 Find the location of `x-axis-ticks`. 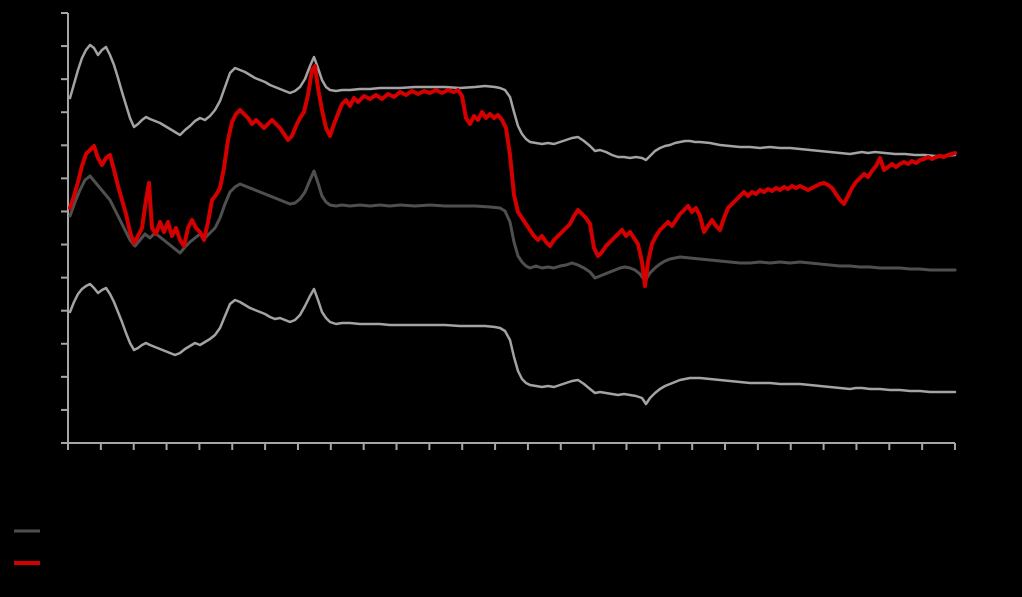

x-axis-ticks is located at coordinates (511, 446).